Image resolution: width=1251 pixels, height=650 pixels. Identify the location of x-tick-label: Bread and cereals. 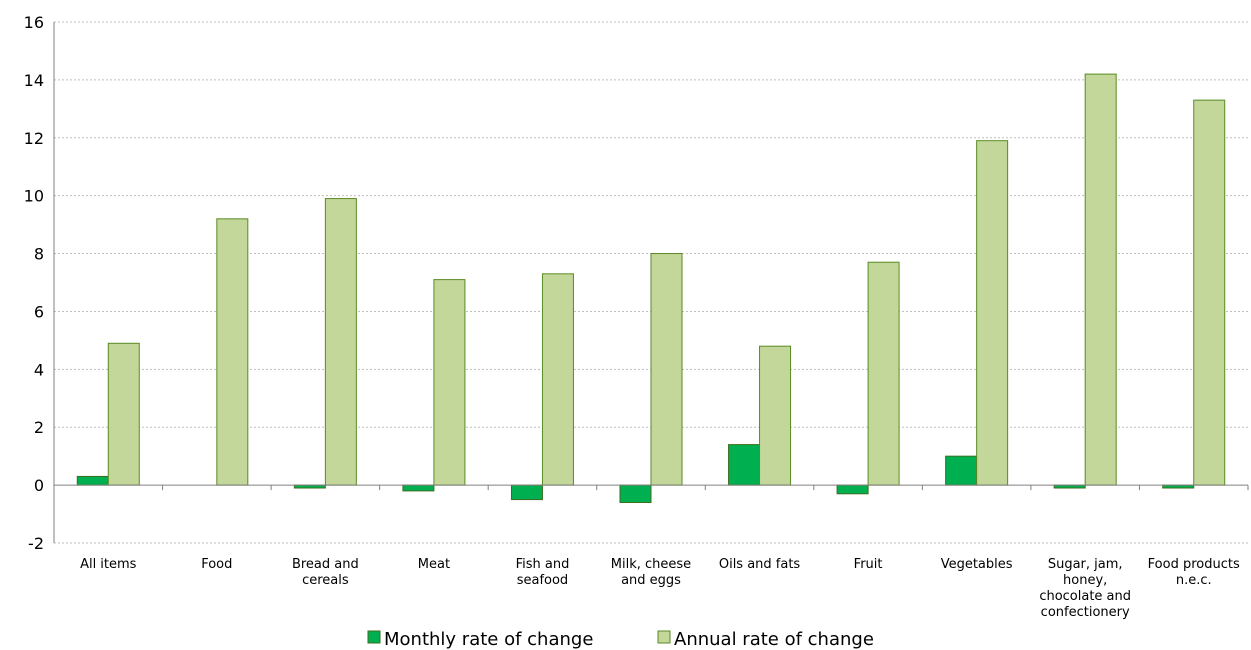
(325, 572).